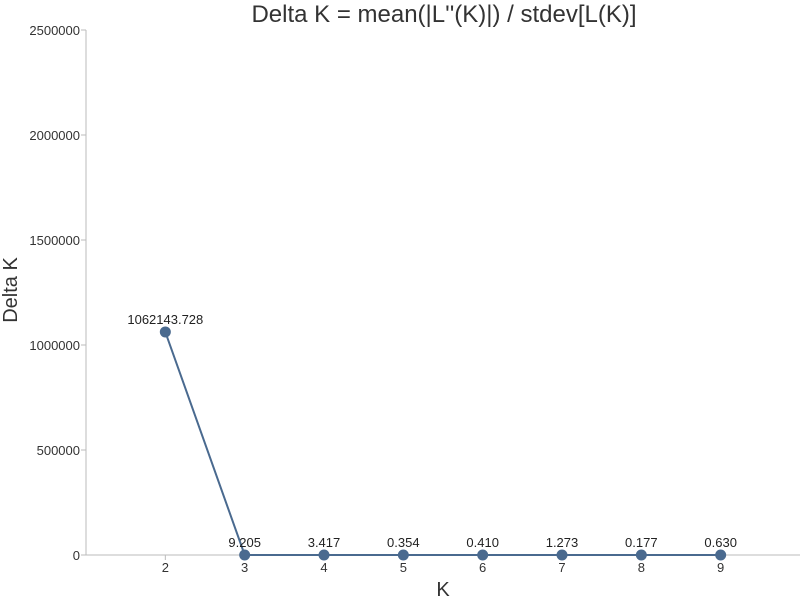  Describe the element at coordinates (11, 290) in the screenshot. I see `y-axis-label: Delta K` at that location.